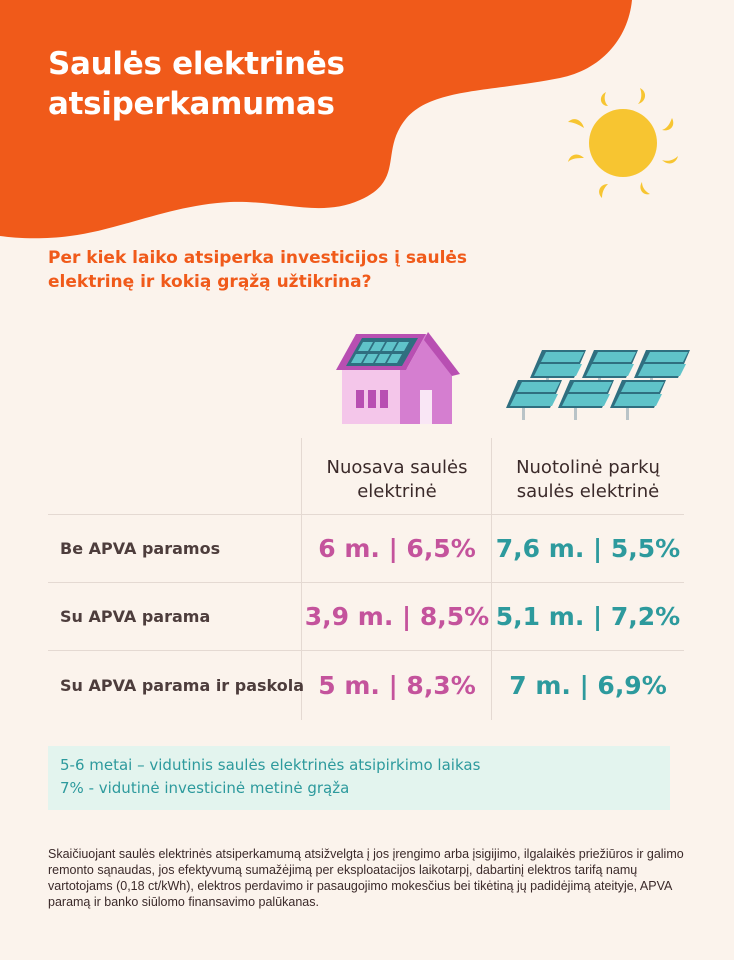 The height and width of the screenshot is (960, 734). Describe the element at coordinates (588, 548) in the screenshot. I see `remote-value: 7,6 m. | 5,5%` at that location.